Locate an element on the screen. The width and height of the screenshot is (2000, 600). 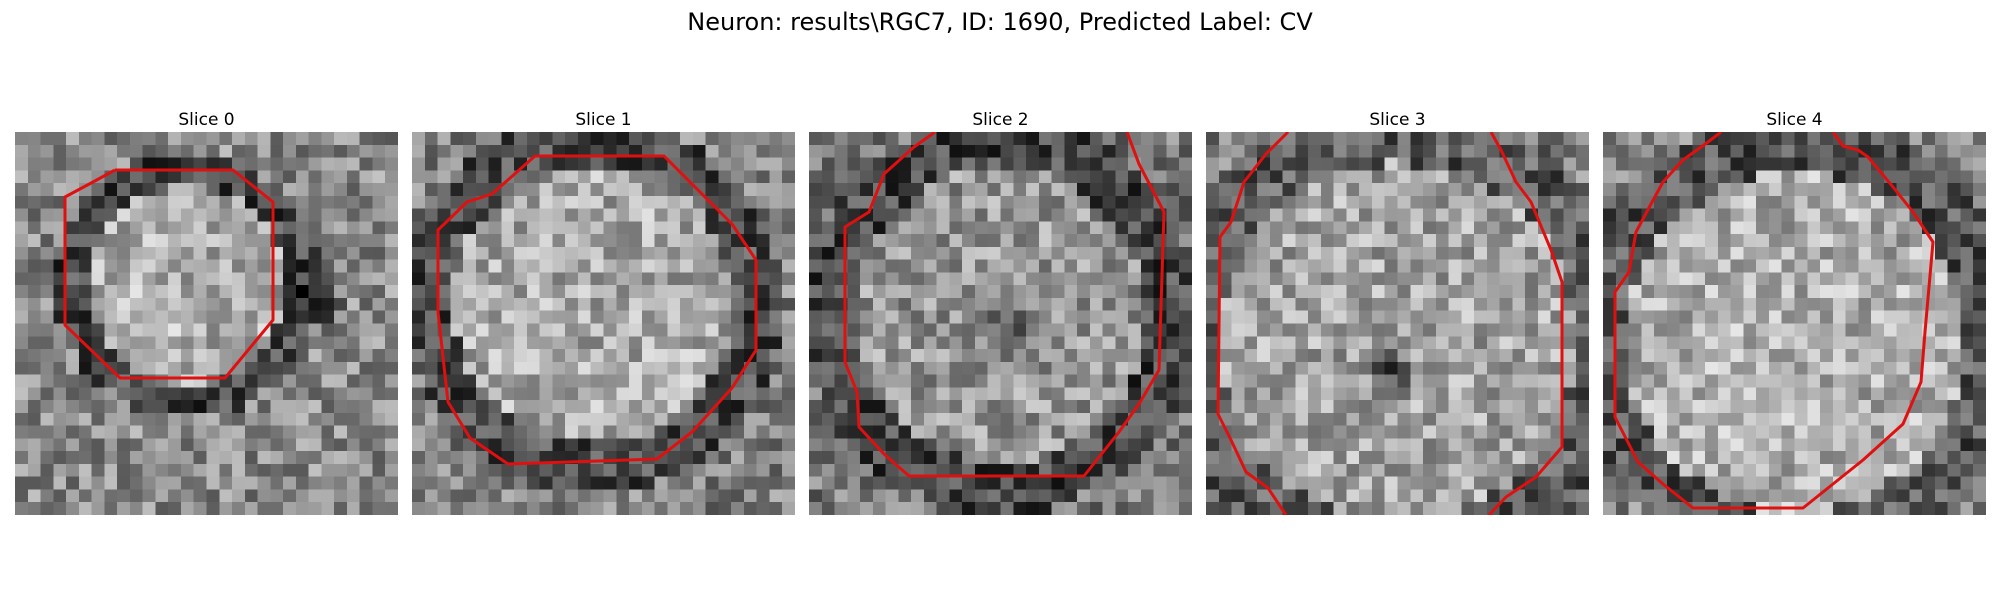
slice-panel-0: Slice 0 is located at coordinates (206, 311).